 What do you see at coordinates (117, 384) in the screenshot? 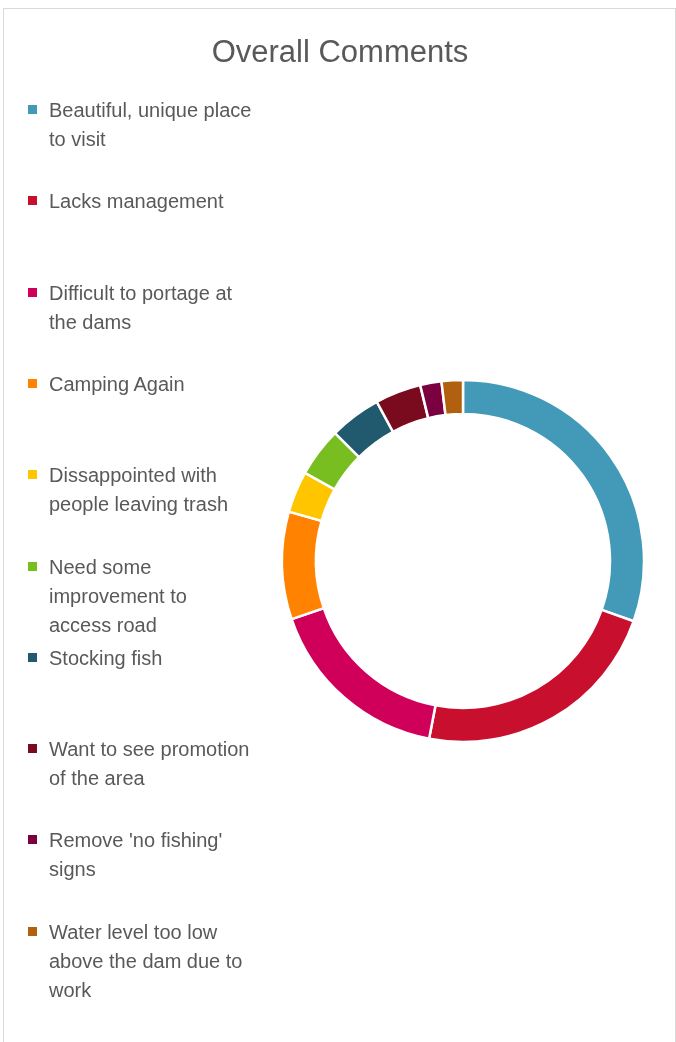
I see `legend-label: Camping Again` at bounding box center [117, 384].